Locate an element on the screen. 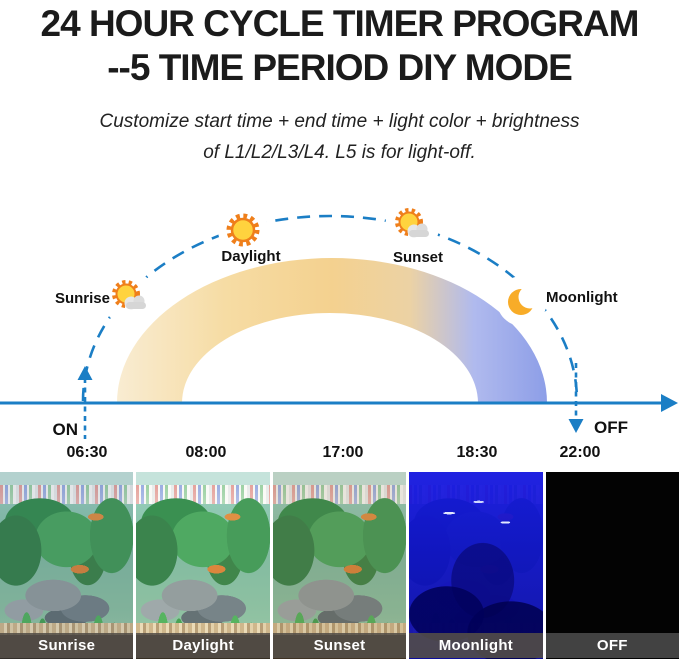 The height and width of the screenshot is (659, 679). title-line-2: --5 TIME PERIOD DIY MODE is located at coordinates (340, 67).